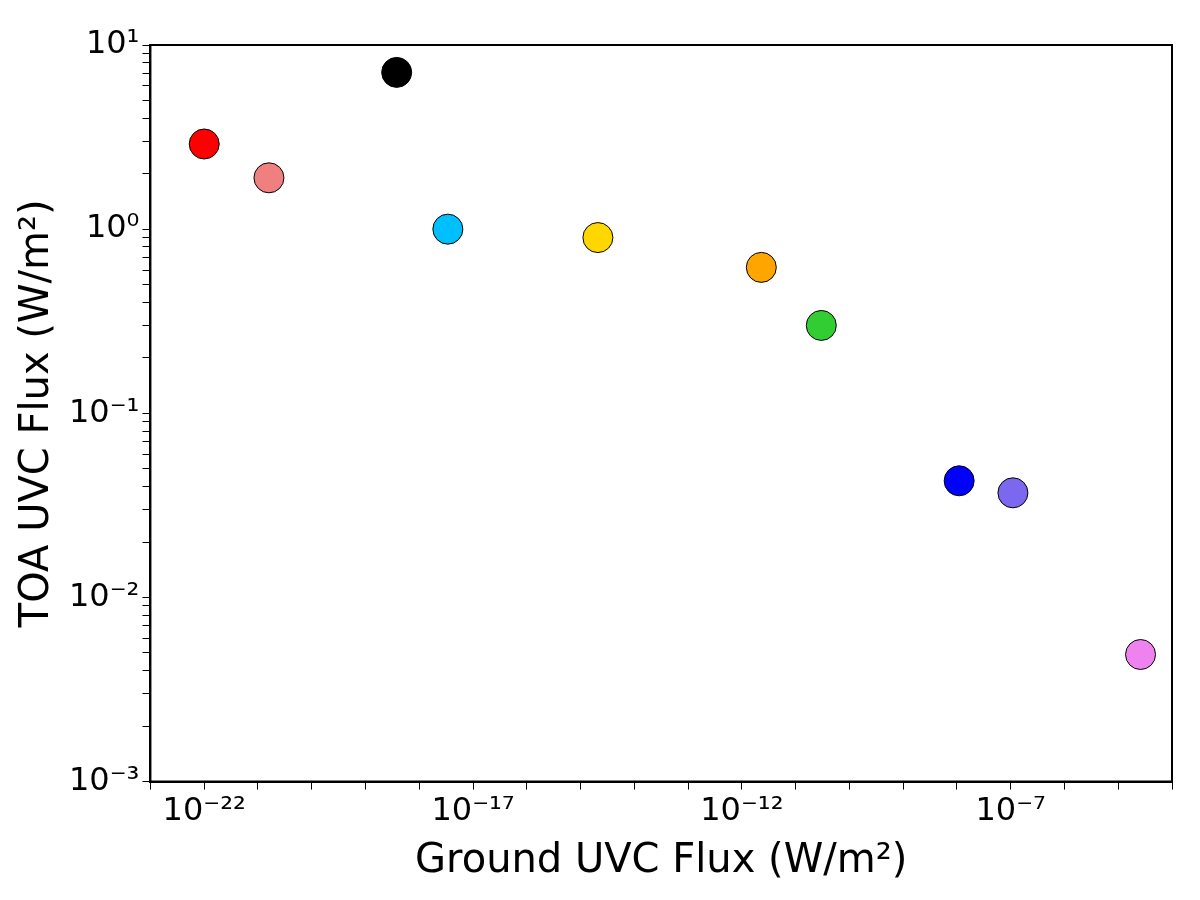  What do you see at coordinates (661, 858) in the screenshot?
I see `x-axis-title: Ground UVC Flux (W/m²)` at bounding box center [661, 858].